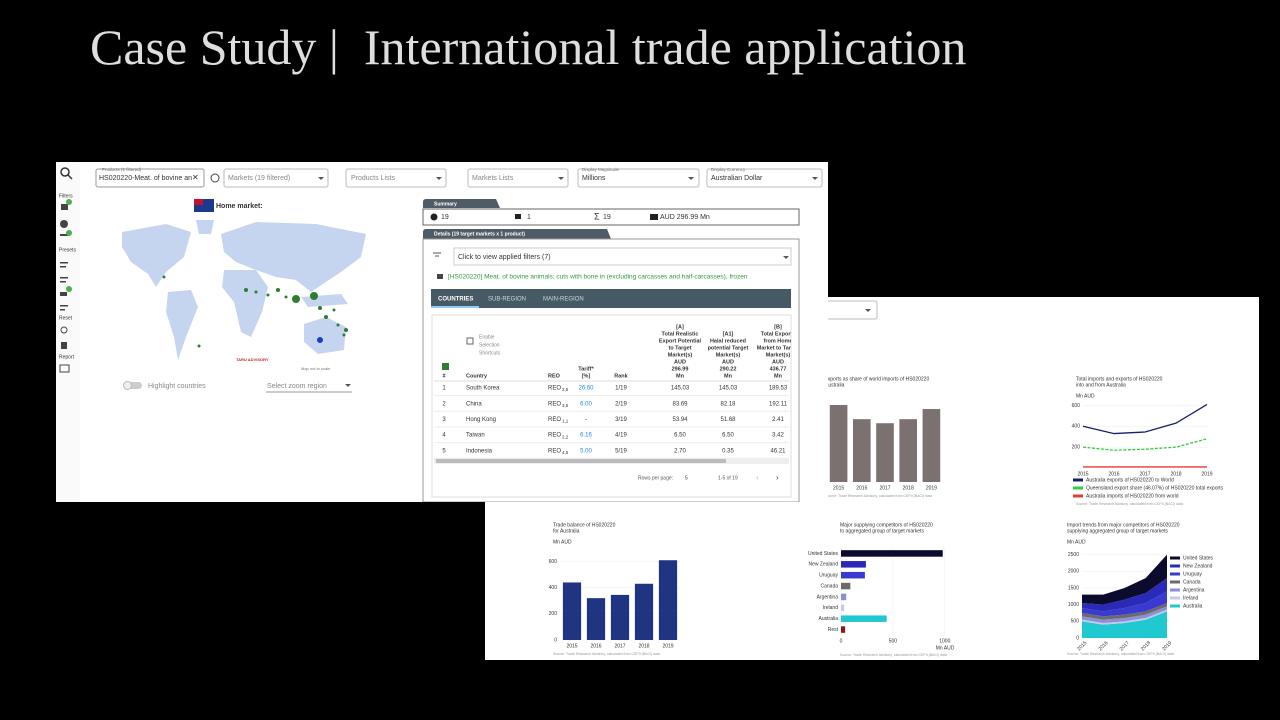 The height and width of the screenshot is (720, 1280). What do you see at coordinates (479, 451) in the screenshot?
I see `cell: Indonesia` at bounding box center [479, 451].